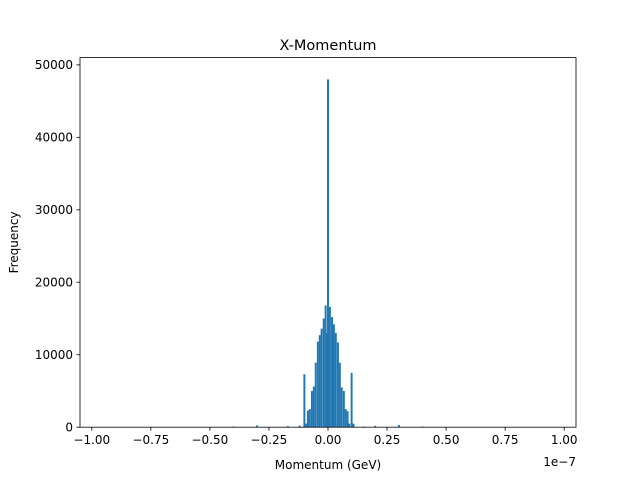 The height and width of the screenshot is (480, 640). Describe the element at coordinates (91, 440) in the screenshot. I see `x-tick-label: −1.00` at that location.